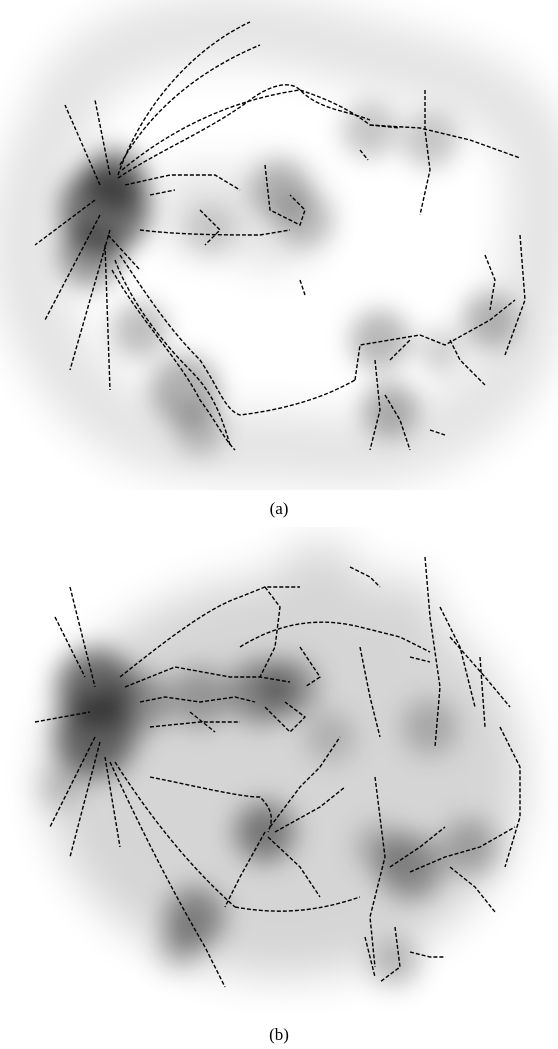 The width and height of the screenshot is (558, 1049). What do you see at coordinates (279, 508) in the screenshot?
I see `caption-a: (a)` at bounding box center [279, 508].